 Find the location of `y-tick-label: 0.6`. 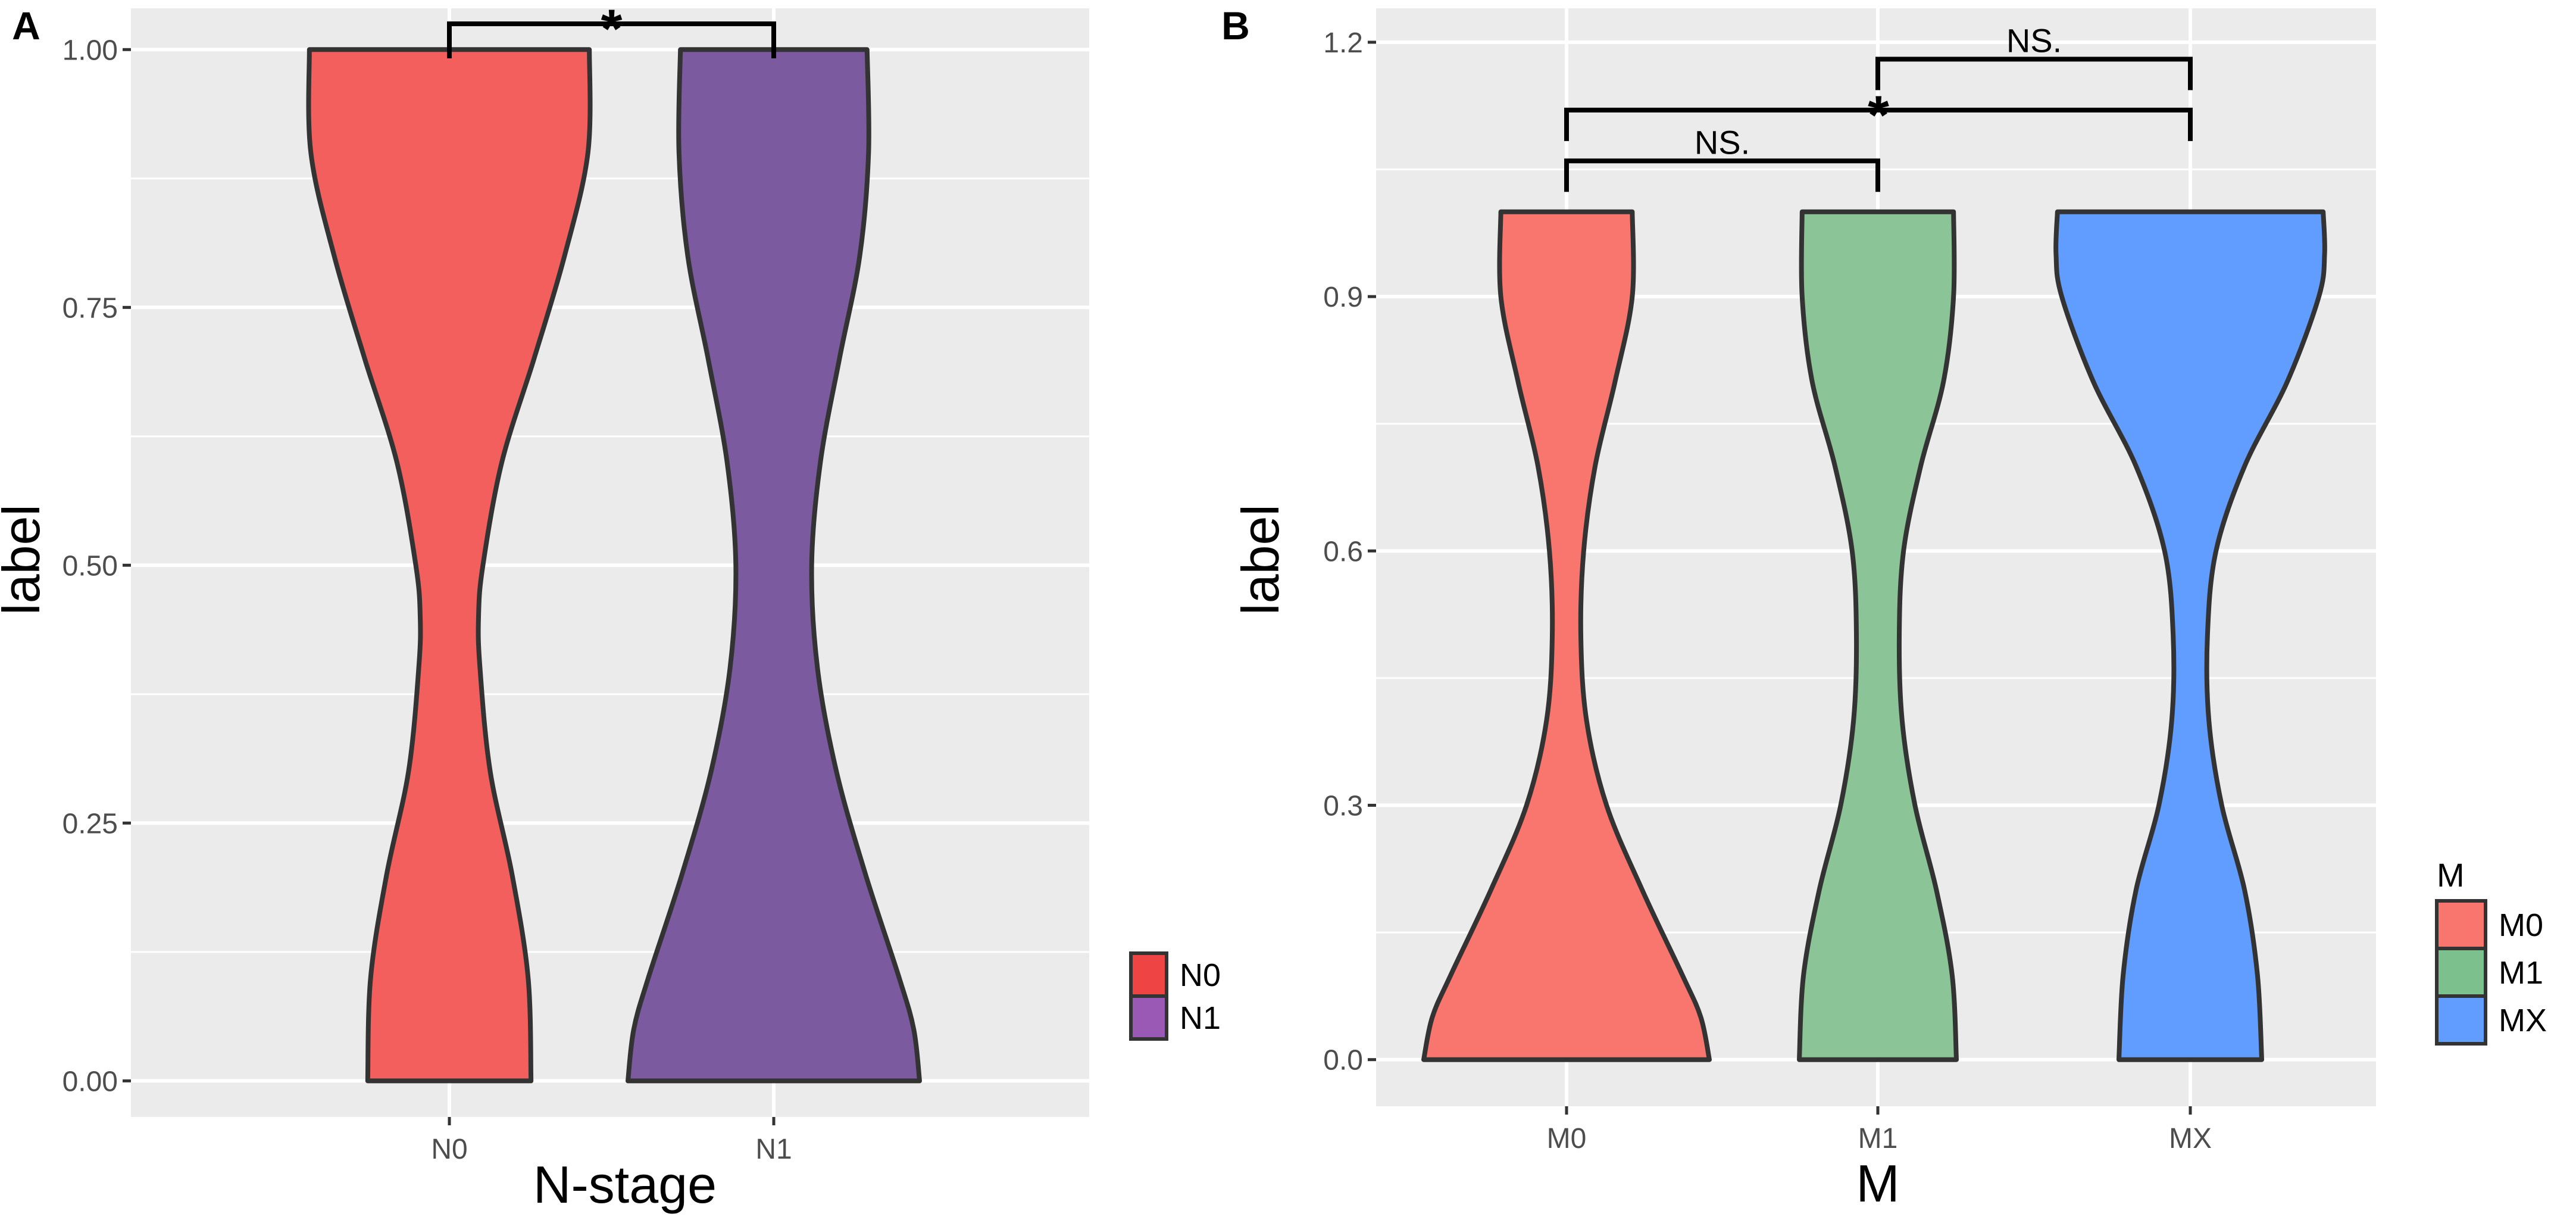

y-tick-label: 0.6 is located at coordinates (1343, 551).